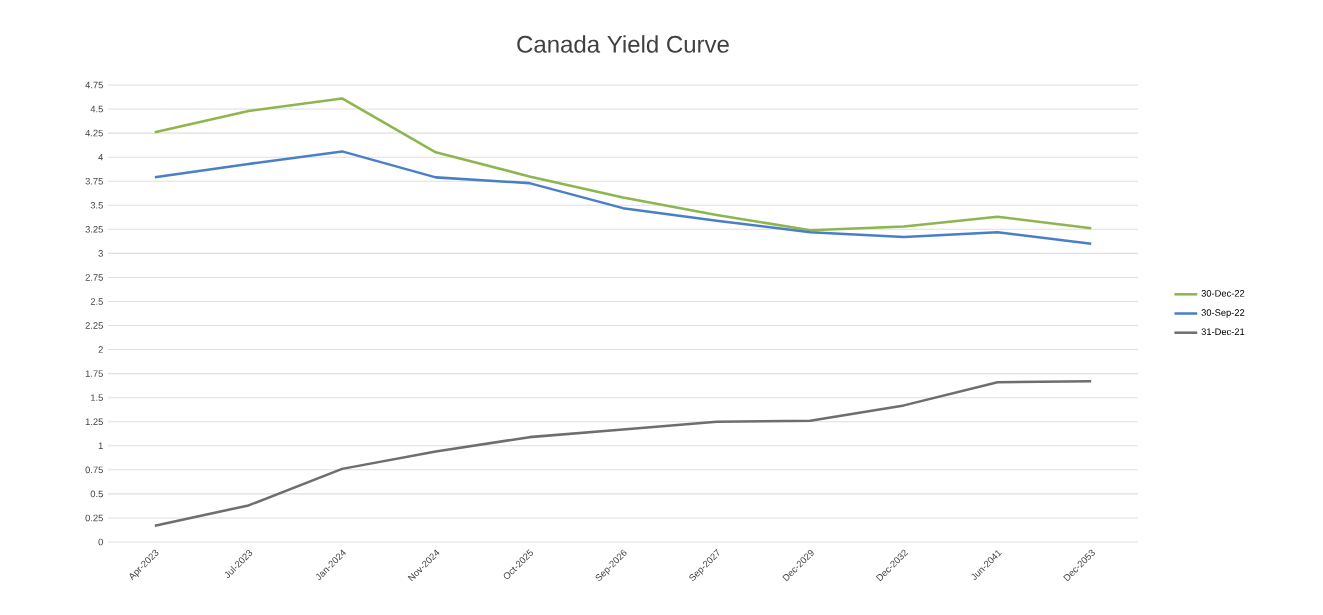  I want to click on y-tick-label: 0.5, so click(96, 494).